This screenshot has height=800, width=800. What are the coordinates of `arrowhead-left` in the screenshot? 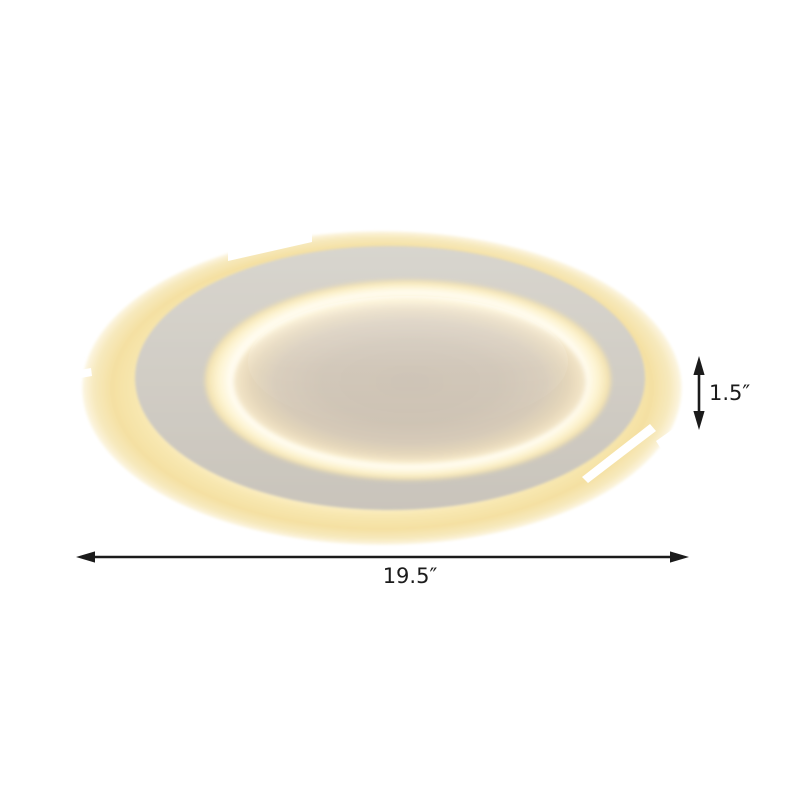 It's located at (85, 557).